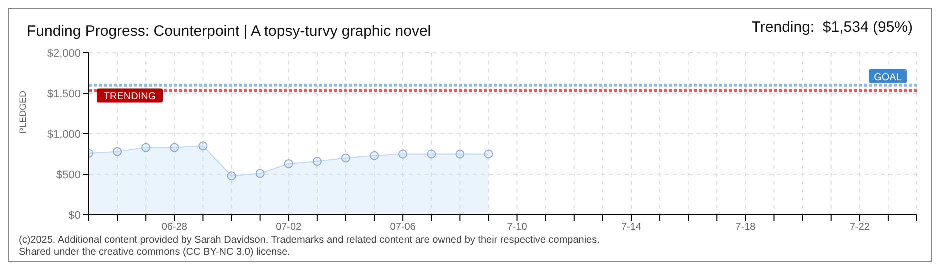 The height and width of the screenshot is (270, 940). I want to click on ref-line-label: TRENDING, so click(130, 97).